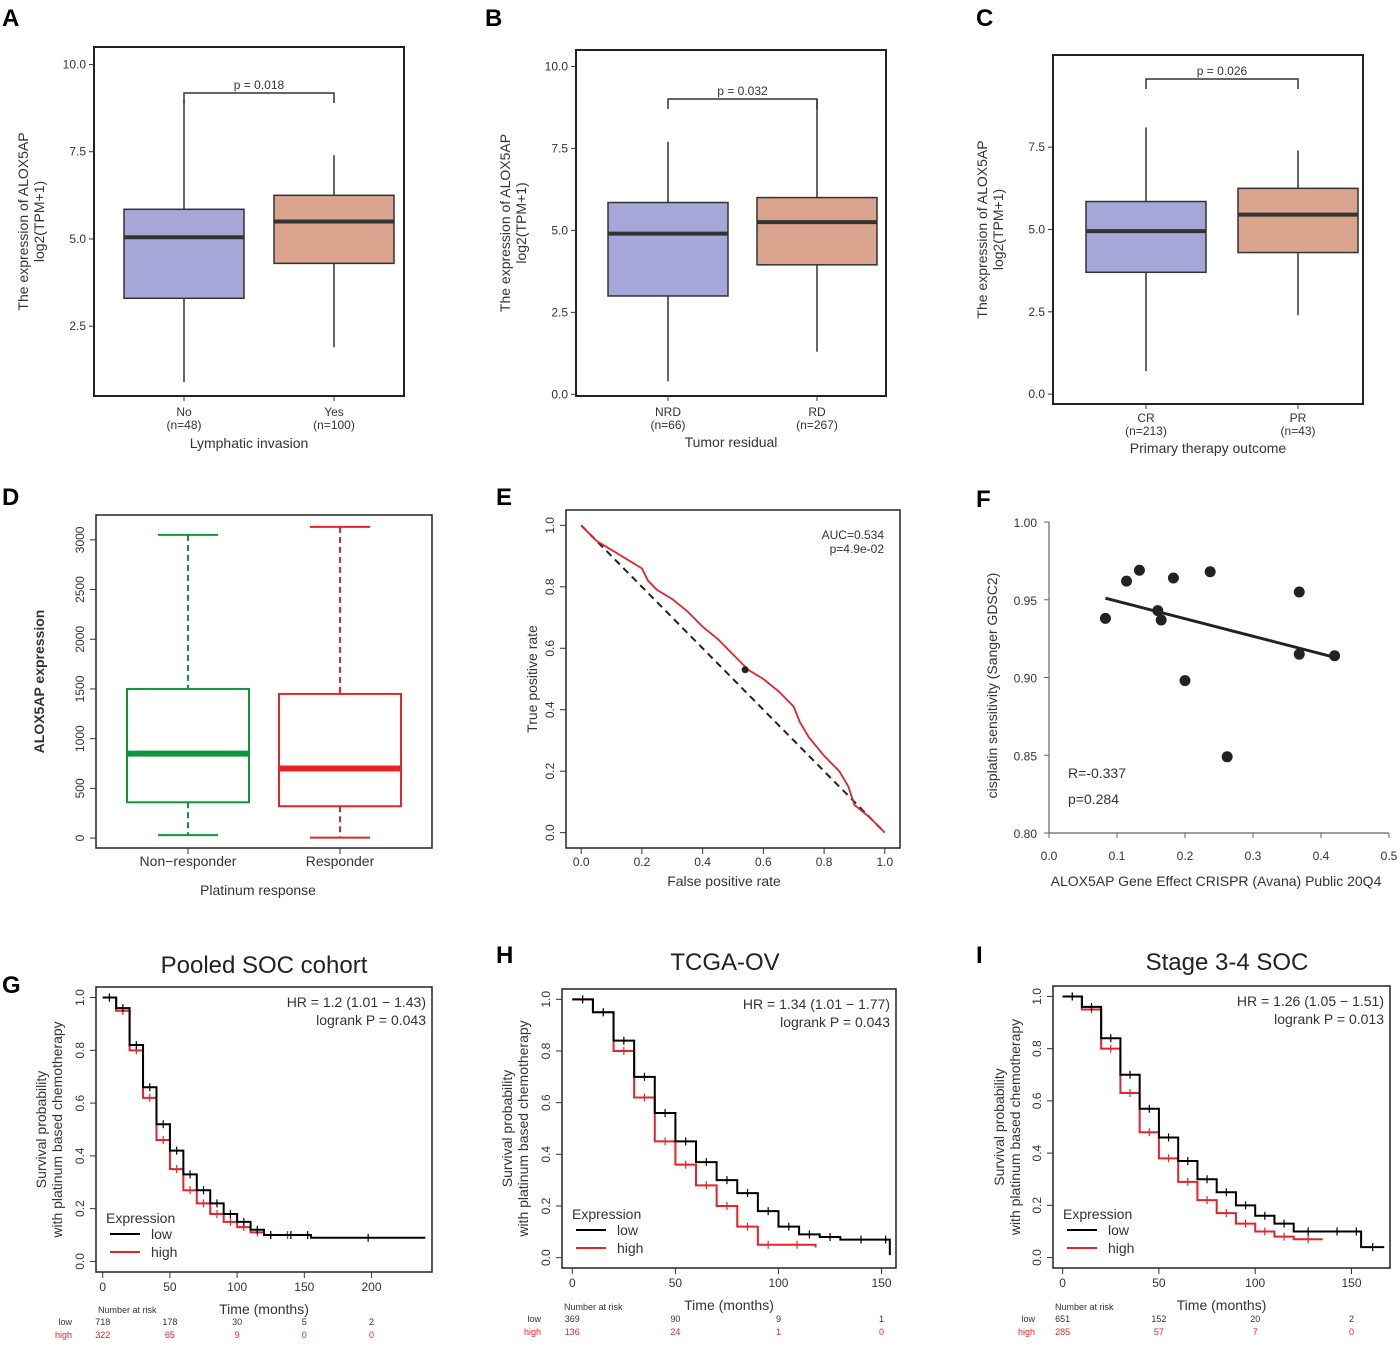  Describe the element at coordinates (1037, 1048) in the screenshot. I see `y-tick-label: 0.8` at that location.